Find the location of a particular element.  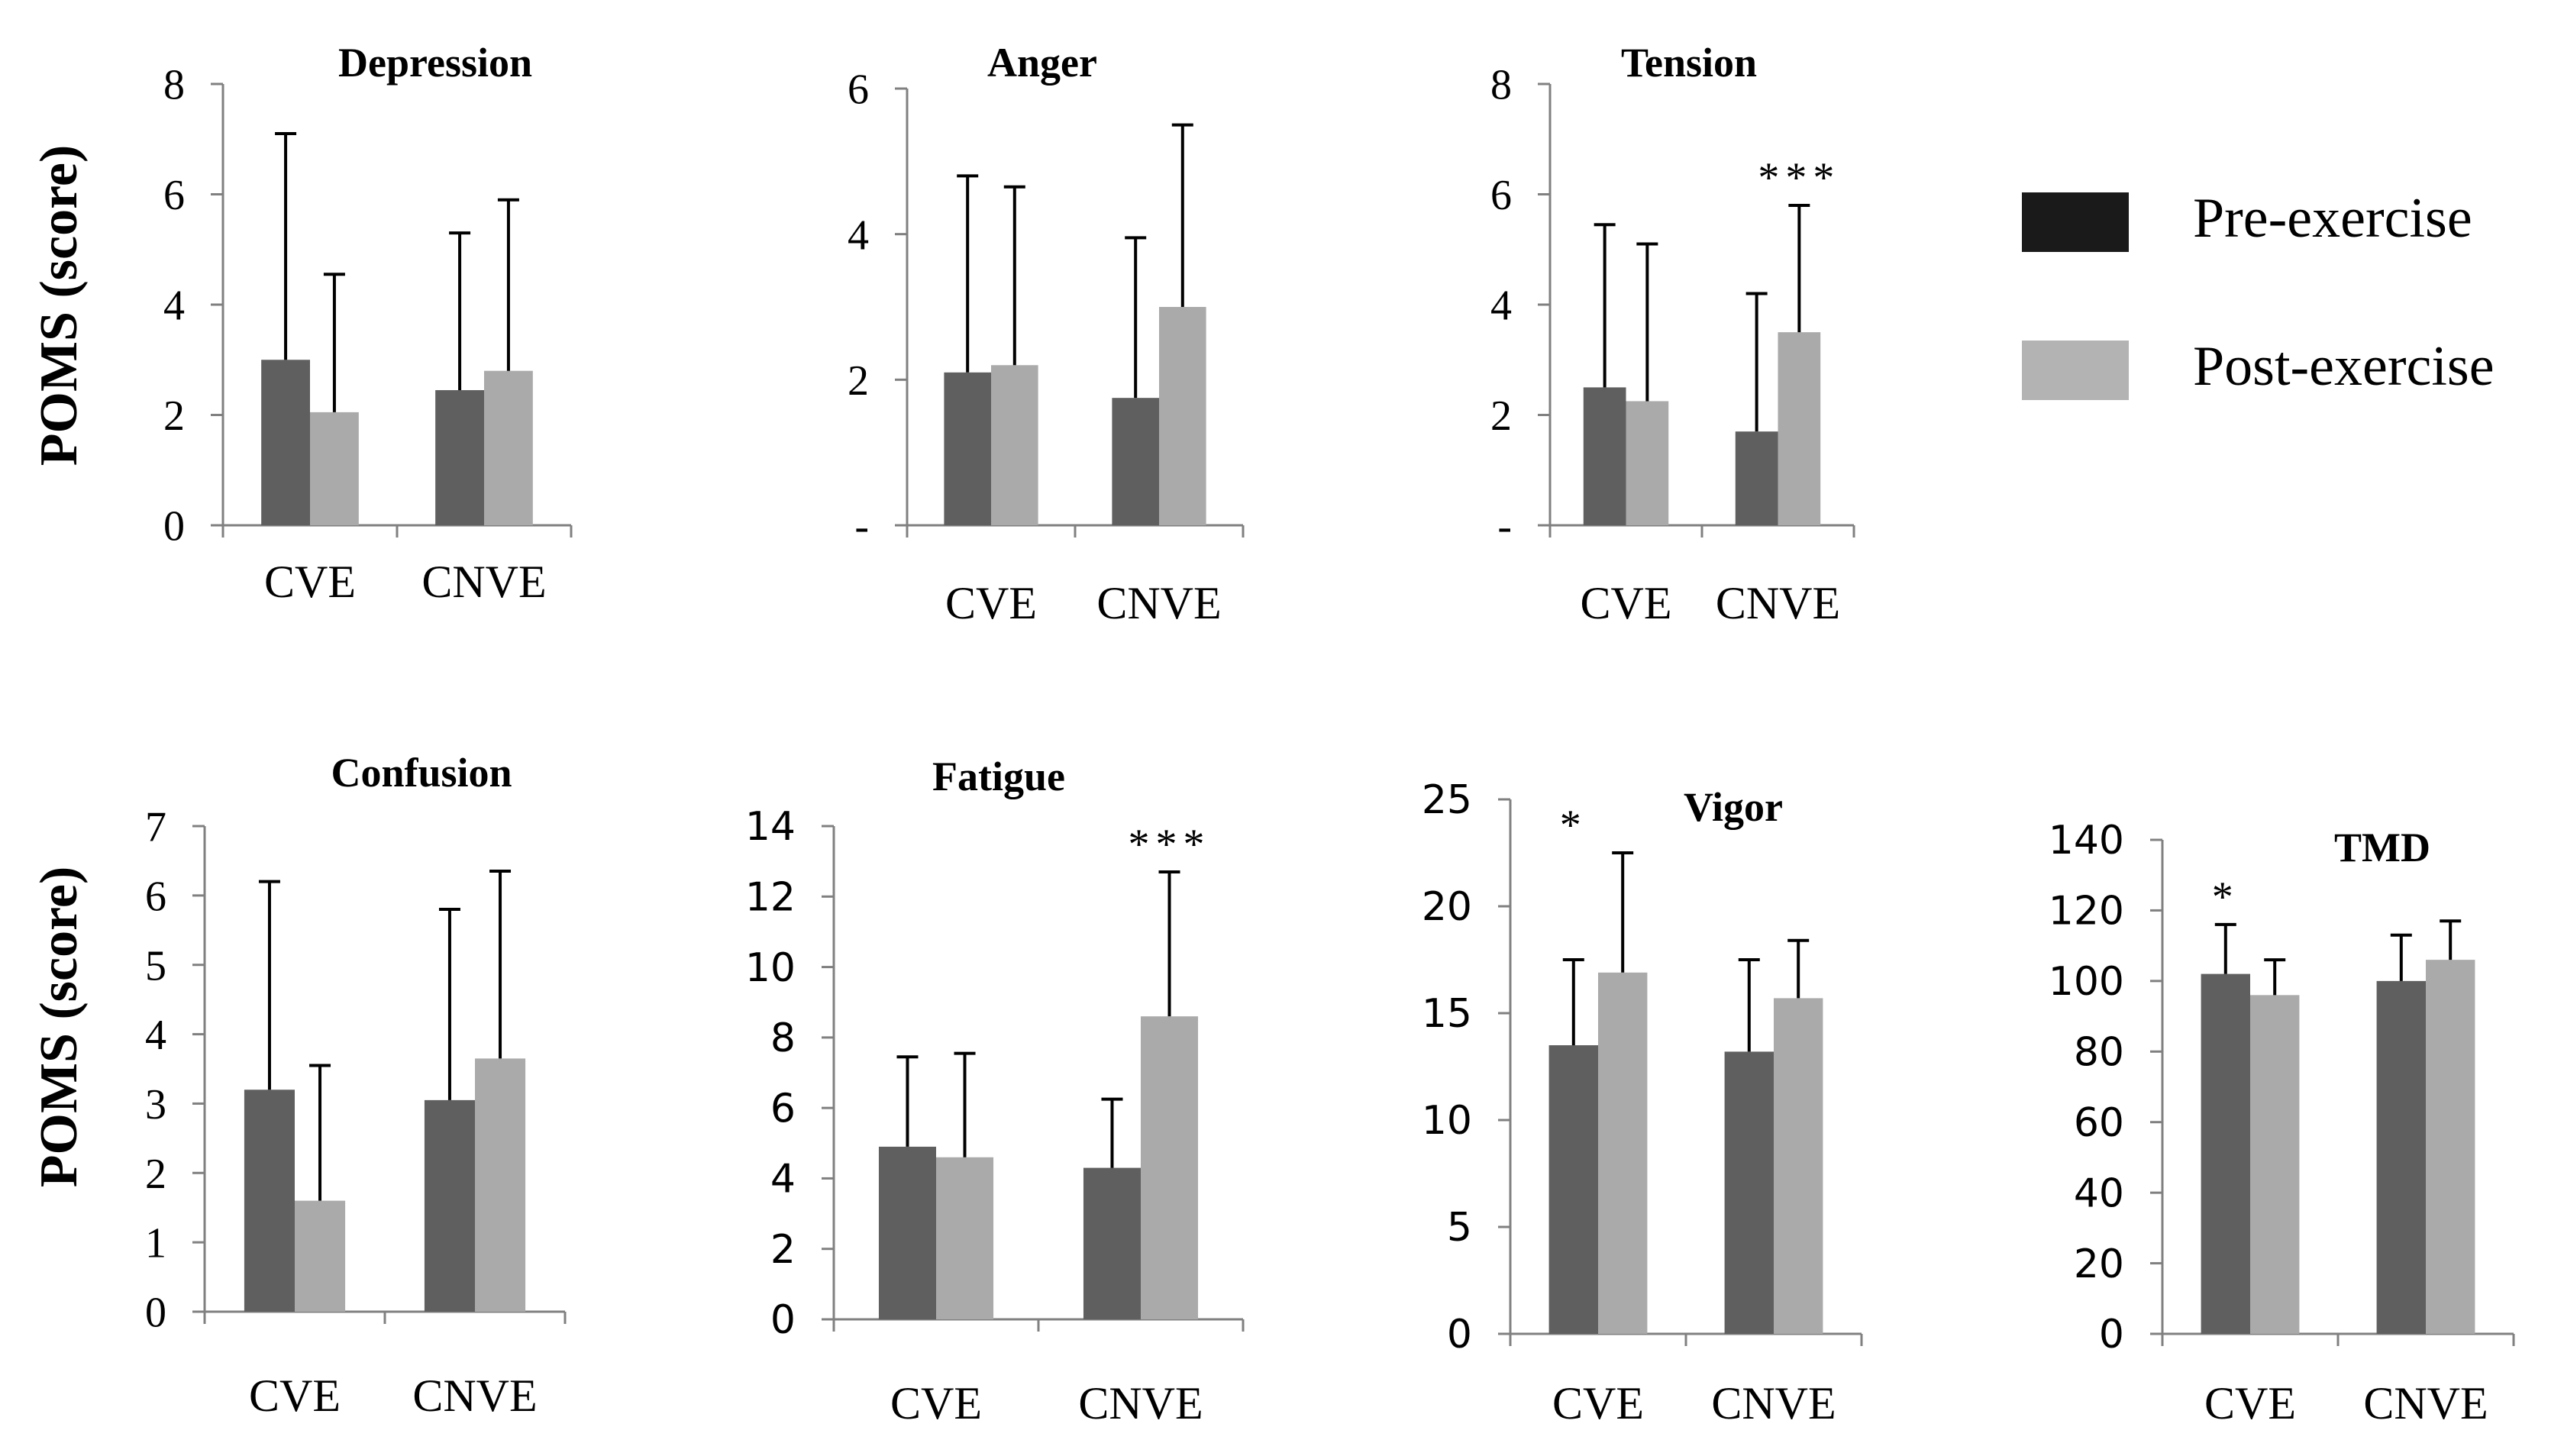

chart-confusion: 0 1 2 3 4 5 6 7 CVE CNVE Confusion is located at coordinates (356, 1085).